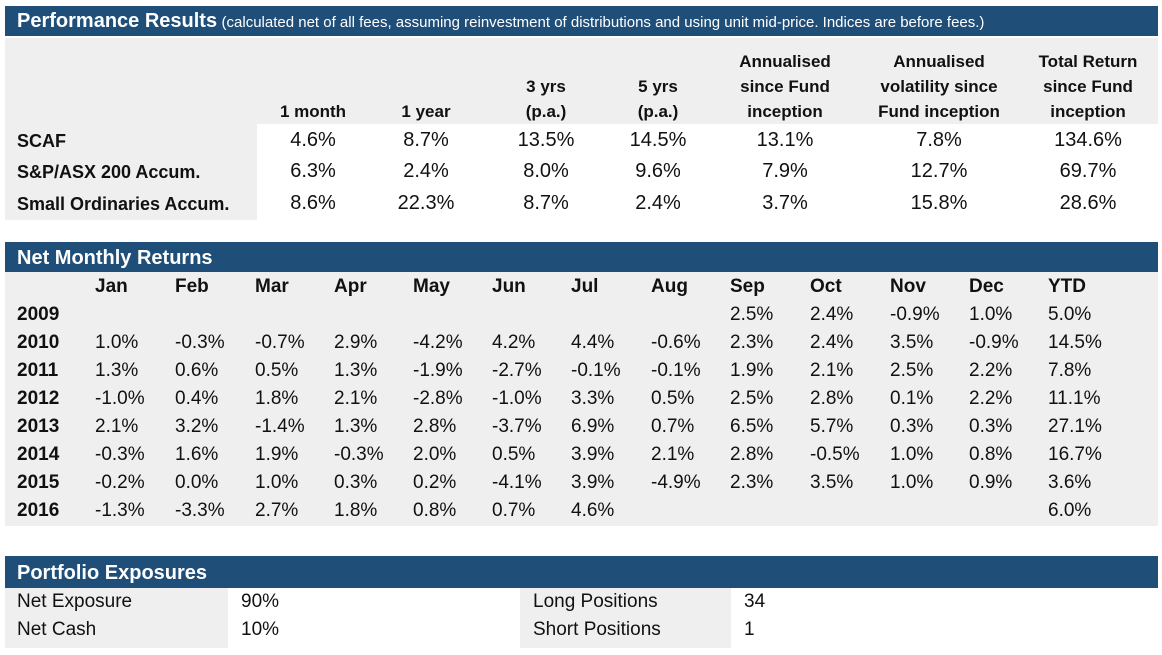 Image resolution: width=1162 pixels, height=655 pixels. I want to click on performance-column-header: 1 year, so click(426, 111).